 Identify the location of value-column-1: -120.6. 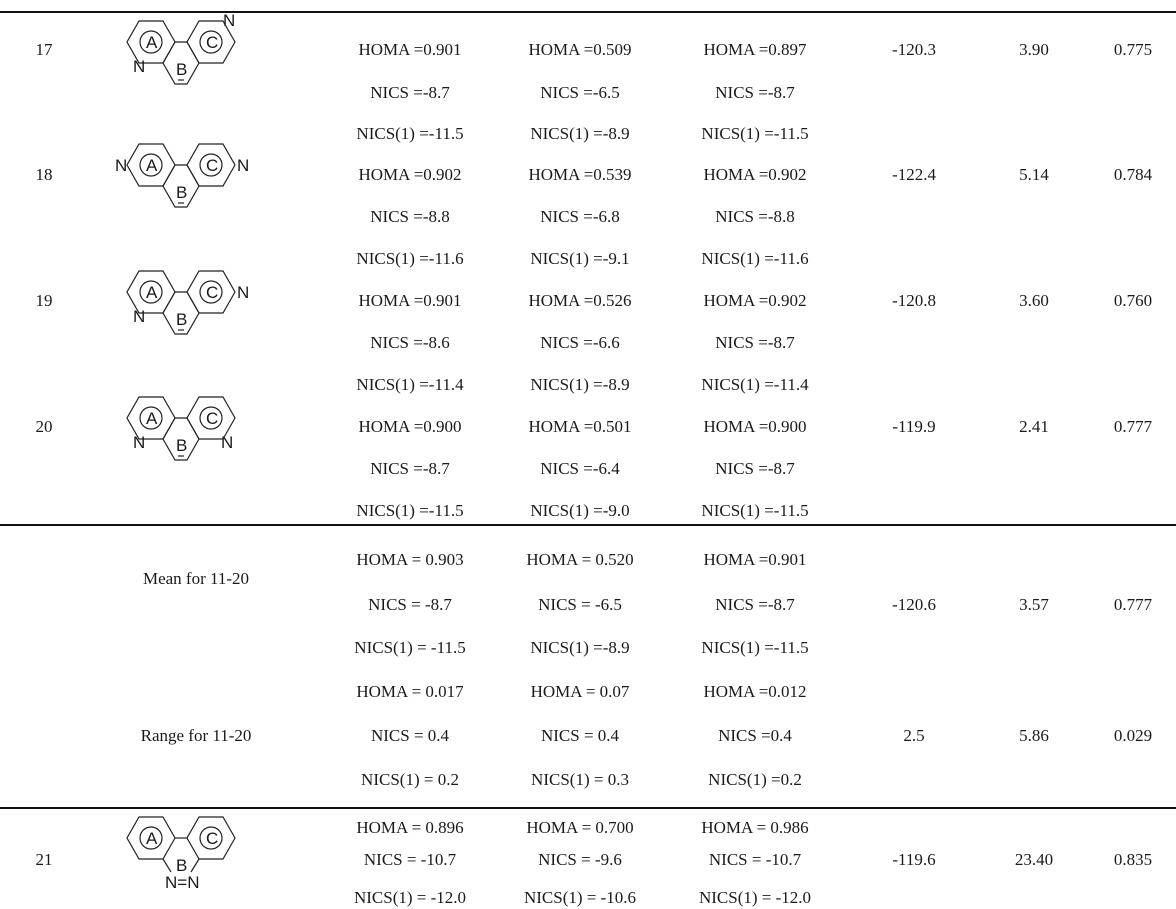
(914, 604).